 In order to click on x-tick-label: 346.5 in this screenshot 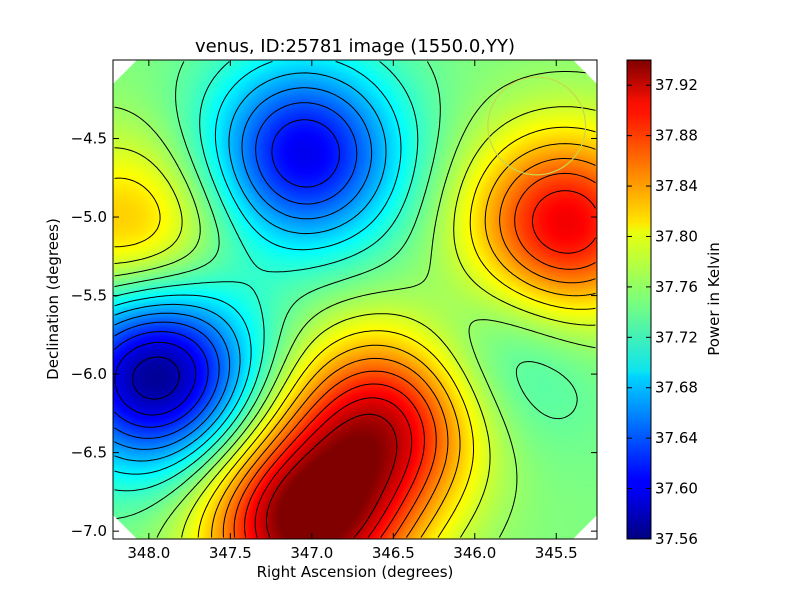, I will do `click(393, 553)`.